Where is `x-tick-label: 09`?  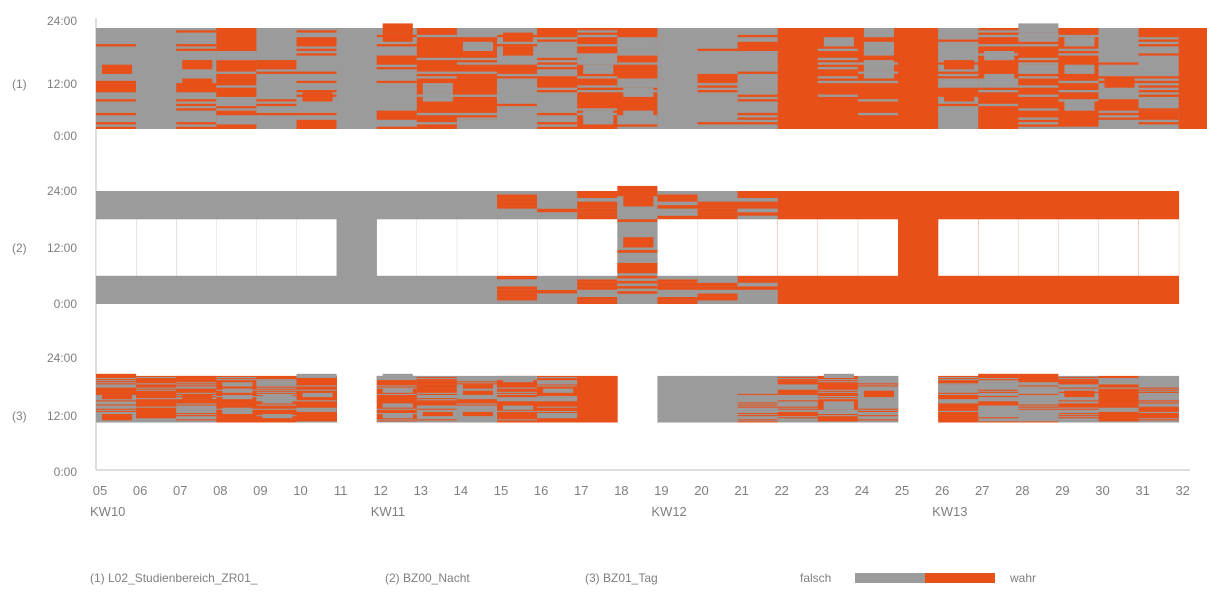
x-tick-label: 09 is located at coordinates (260, 490).